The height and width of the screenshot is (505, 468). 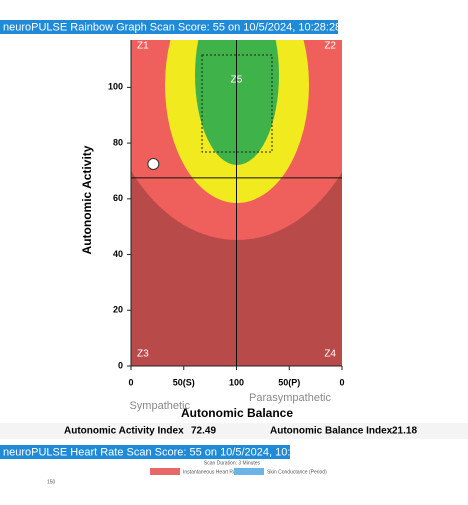 What do you see at coordinates (118, 142) in the screenshot?
I see `y-tick-label: 80` at bounding box center [118, 142].